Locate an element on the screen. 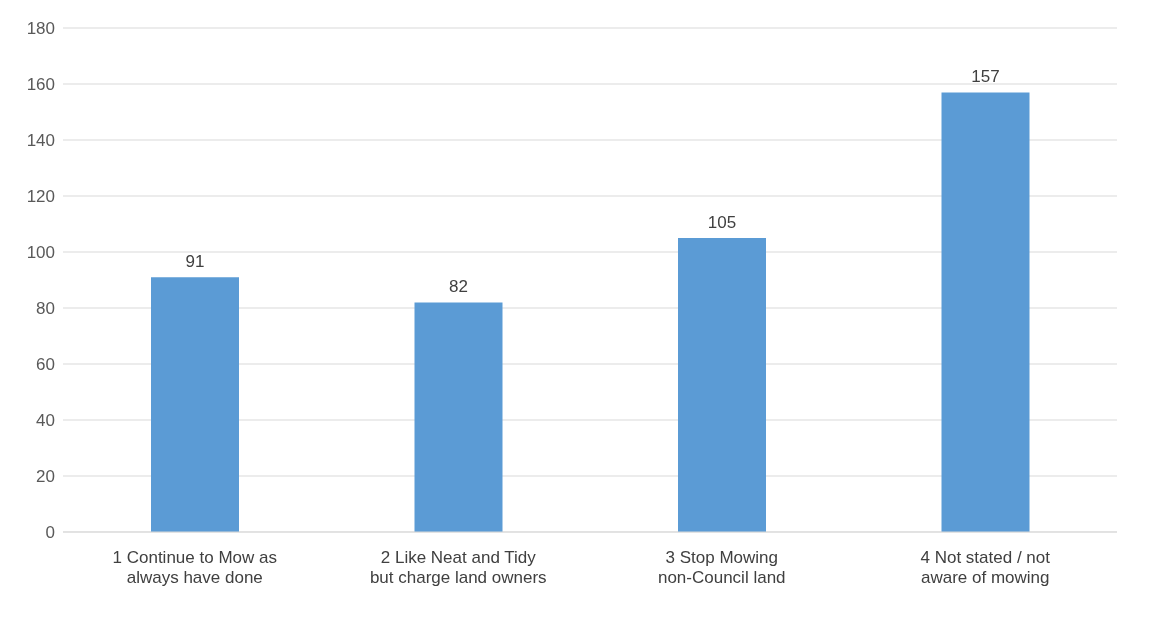 The image size is (1165, 617). data-label: 157 is located at coordinates (985, 77).